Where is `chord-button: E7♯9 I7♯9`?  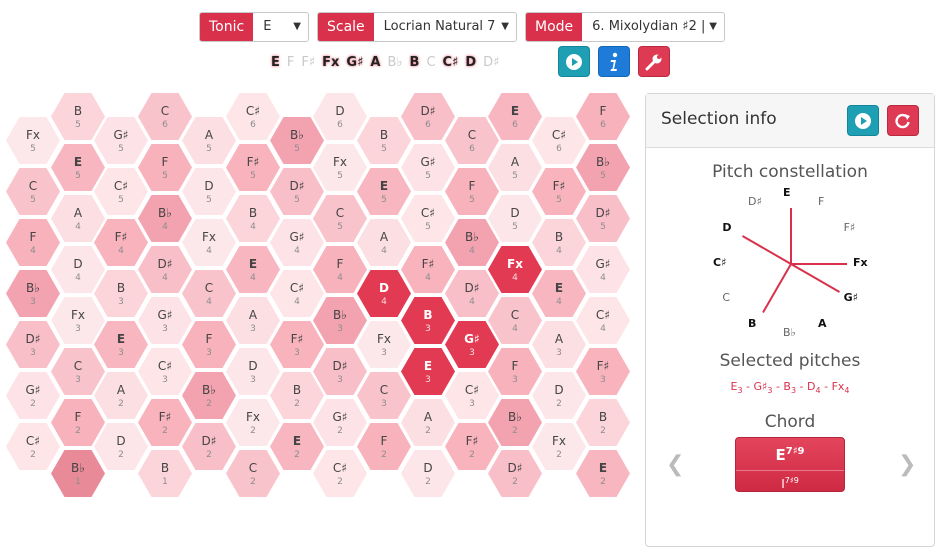
chord-button: E7♯9 I7♯9 is located at coordinates (790, 464).